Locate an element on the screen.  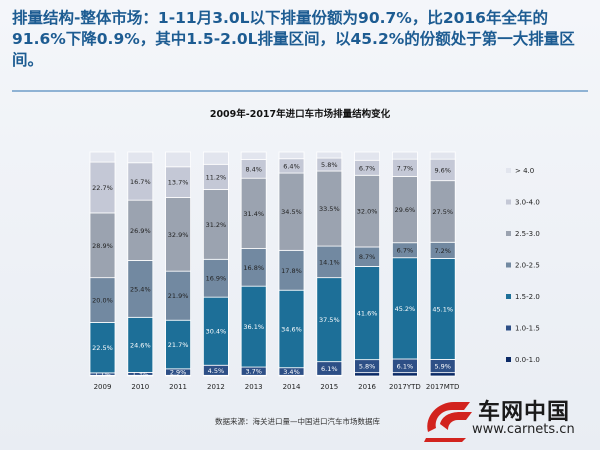
data-label: 45.2% is located at coordinates (405, 309).